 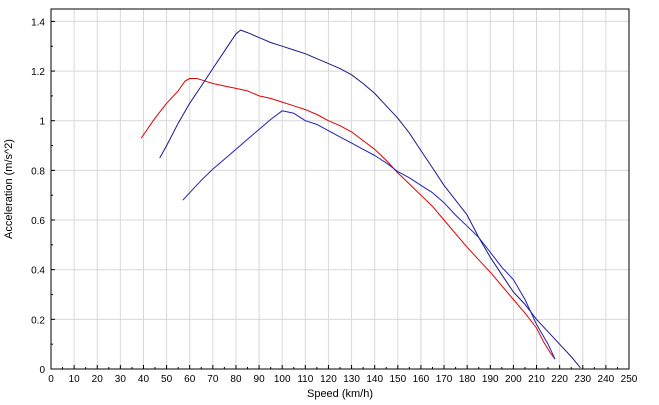 I want to click on x-tick-label: 200, so click(x=513, y=379).